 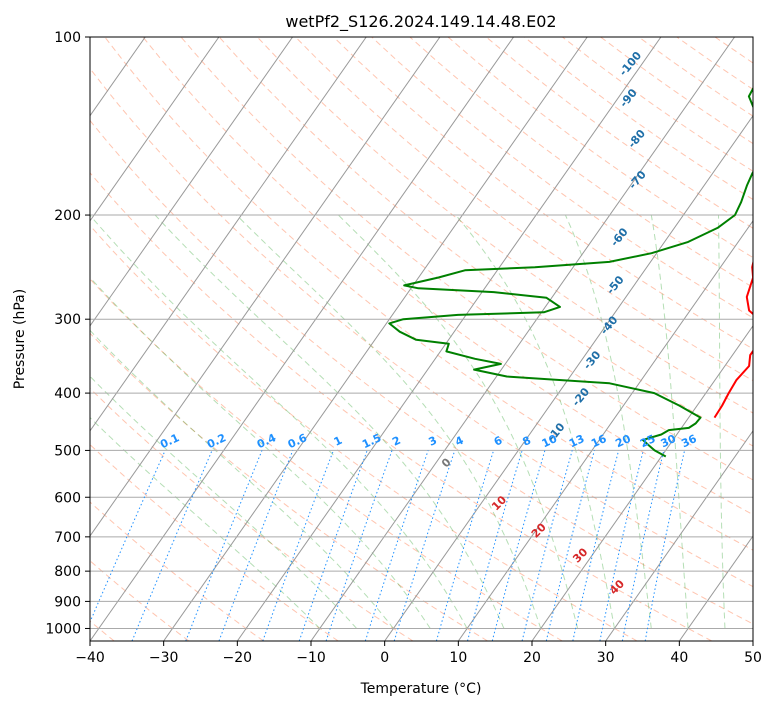 What do you see at coordinates (67, 451) in the screenshot?
I see `y-tick-label: 500` at bounding box center [67, 451].